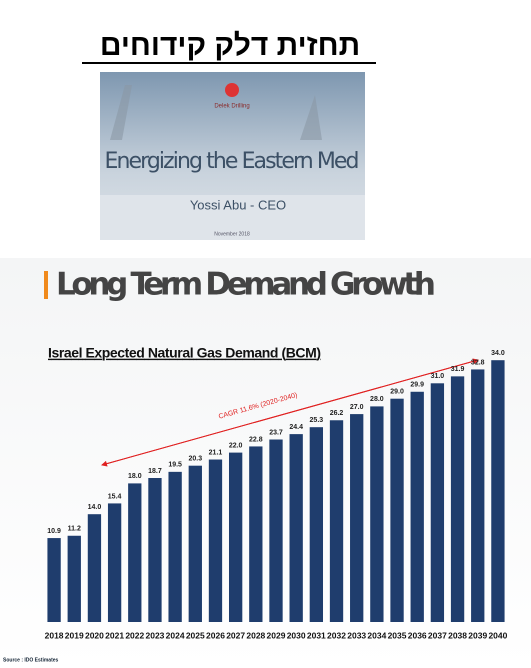 This screenshot has width=531, height=668. What do you see at coordinates (256, 439) in the screenshot?
I see `value-label: 22.8` at bounding box center [256, 439].